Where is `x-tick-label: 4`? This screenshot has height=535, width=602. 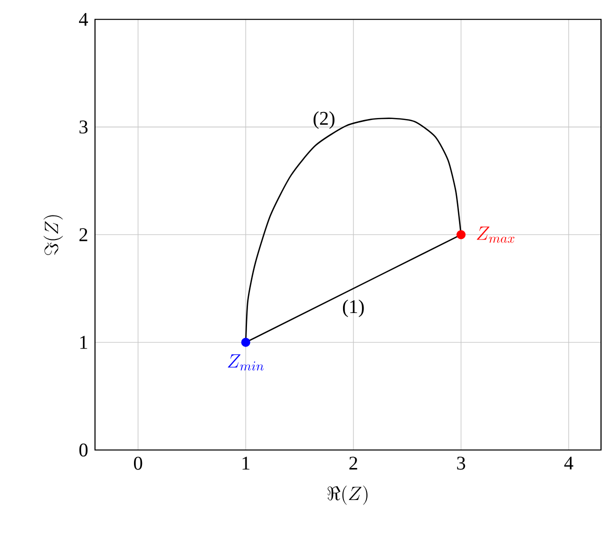 x-tick-label: 4 is located at coordinates (569, 463).